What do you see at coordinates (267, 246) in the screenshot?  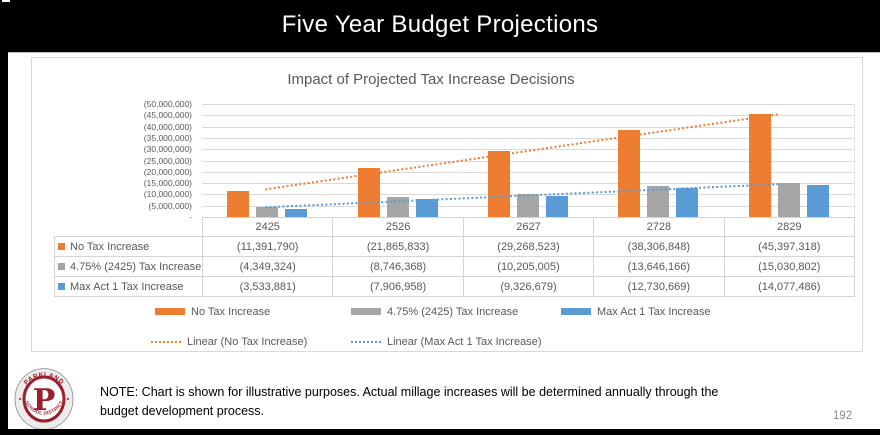 I see `table-value-cell: (11,391,790)` at bounding box center [267, 246].